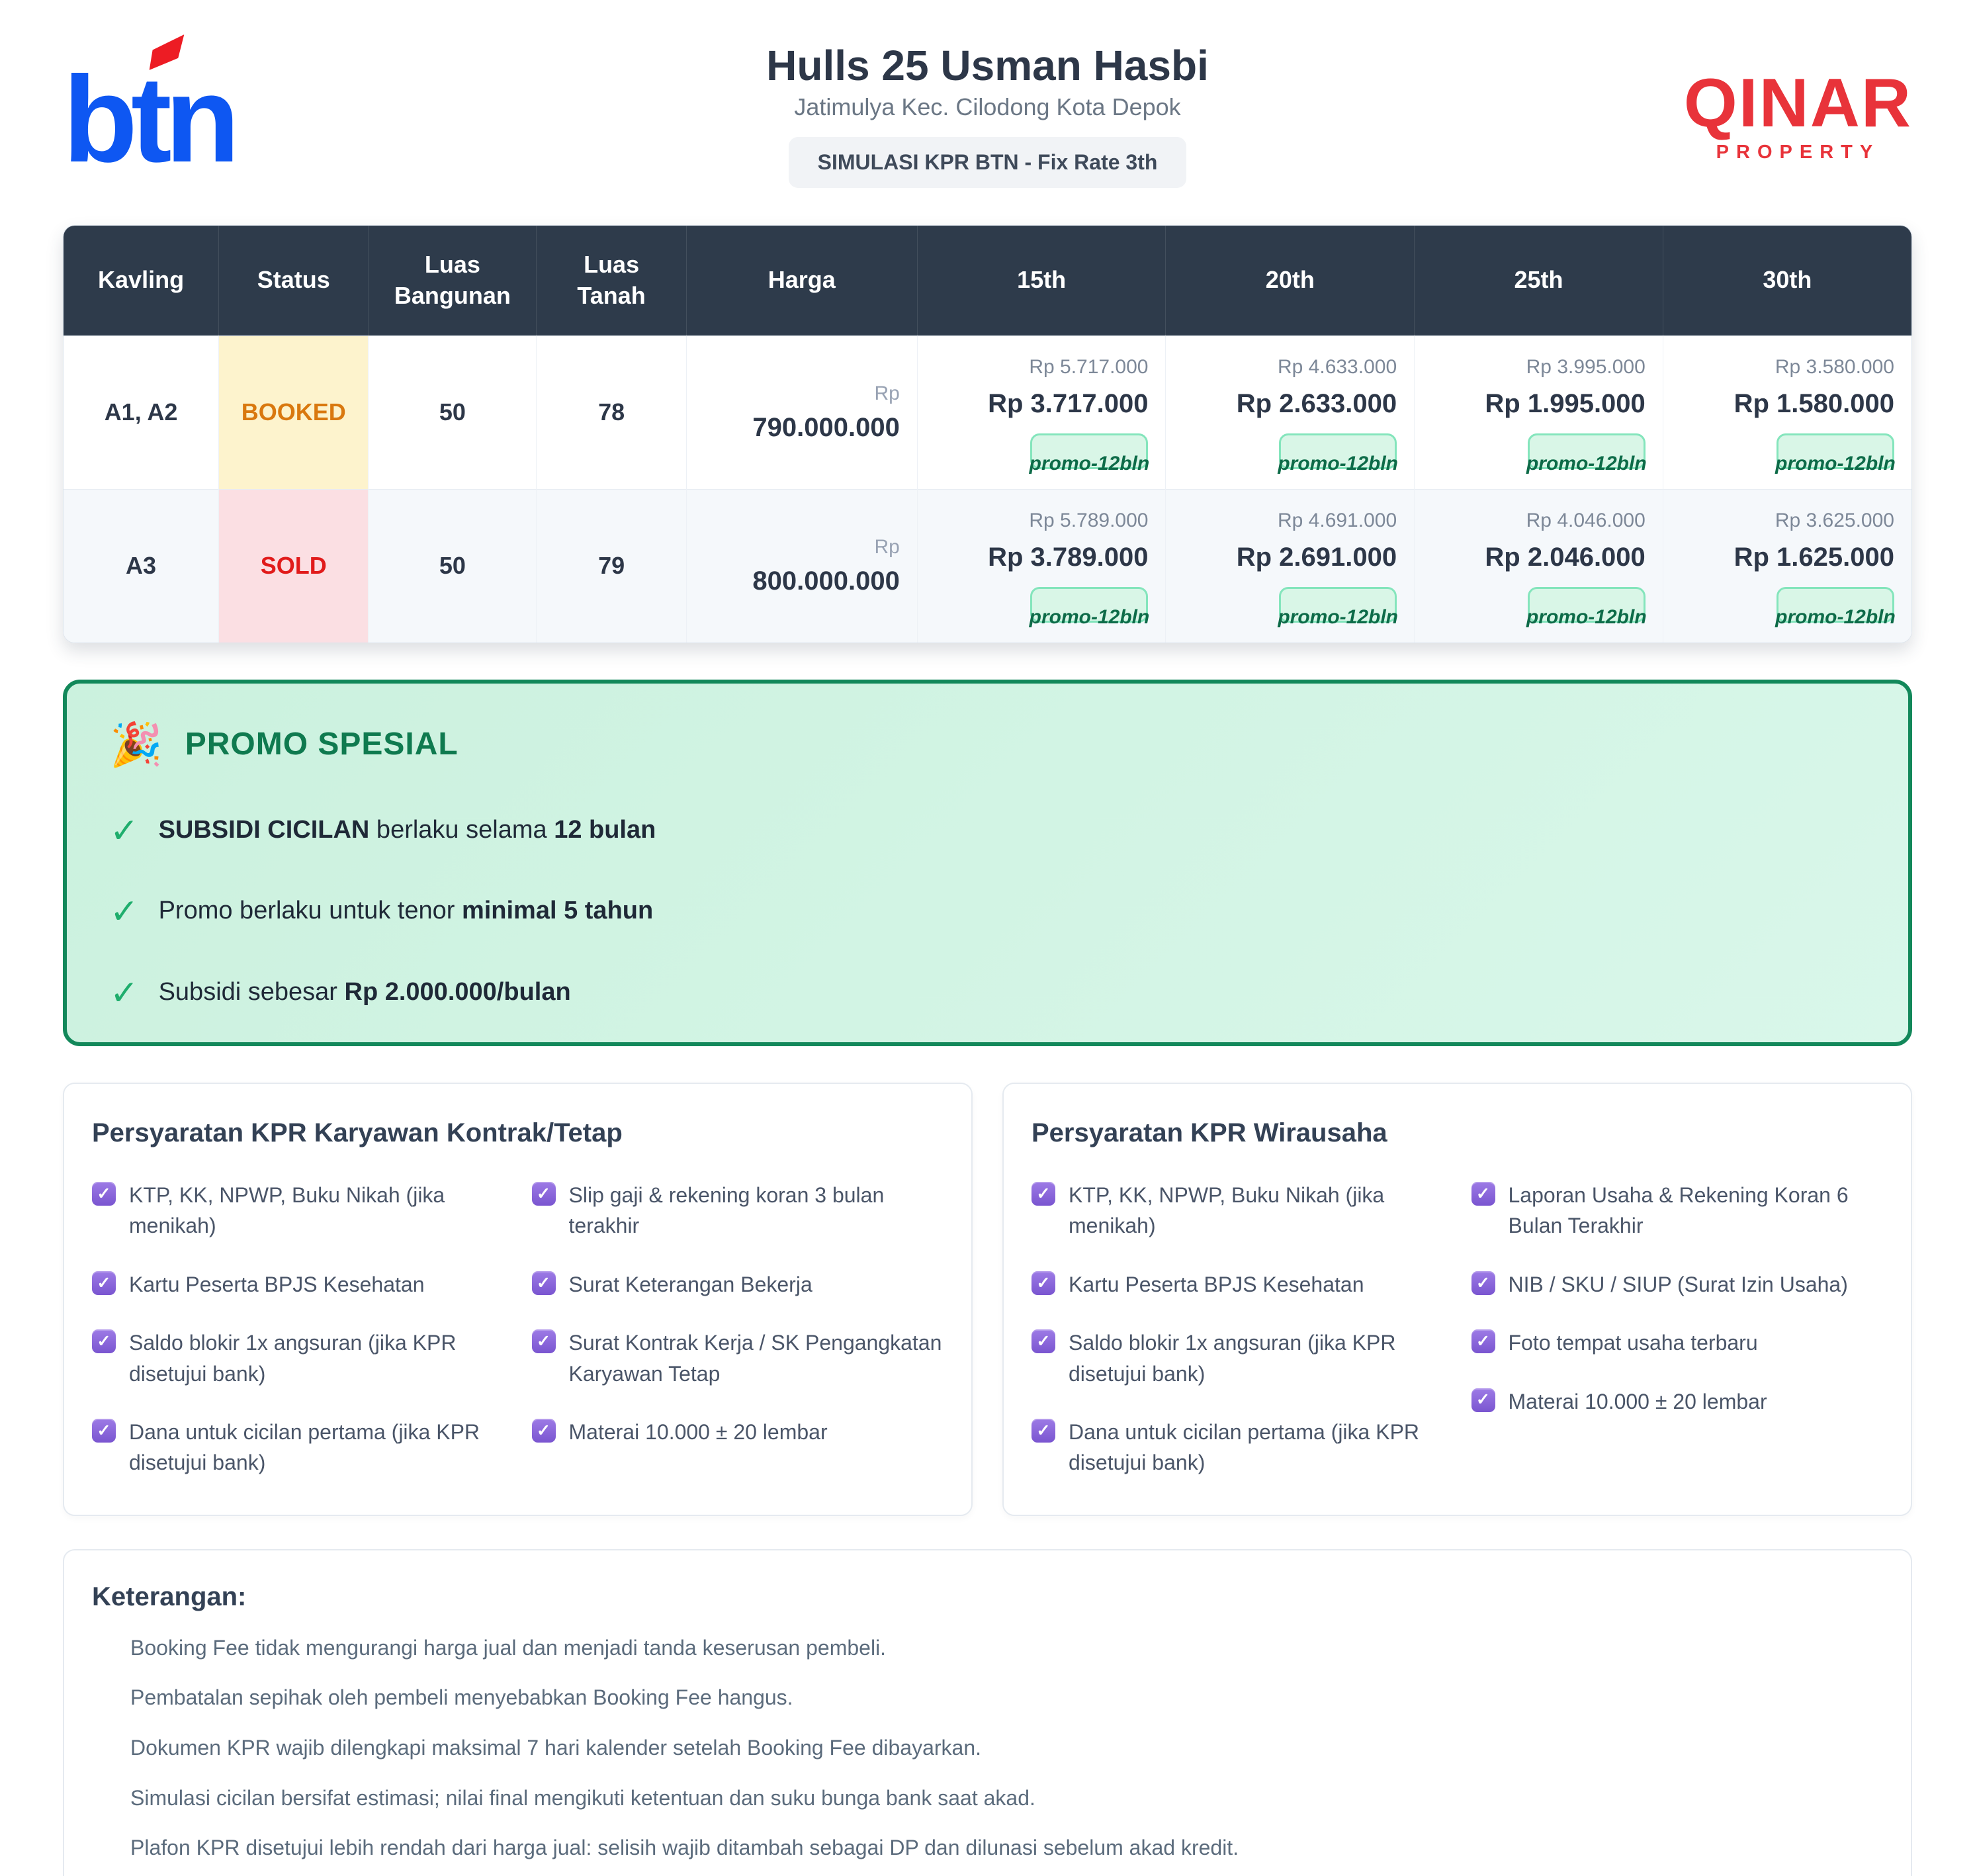 This screenshot has height=1876, width=1975. I want to click on promo-header: 🎉 PROMO SPESIAL, so click(988, 744).